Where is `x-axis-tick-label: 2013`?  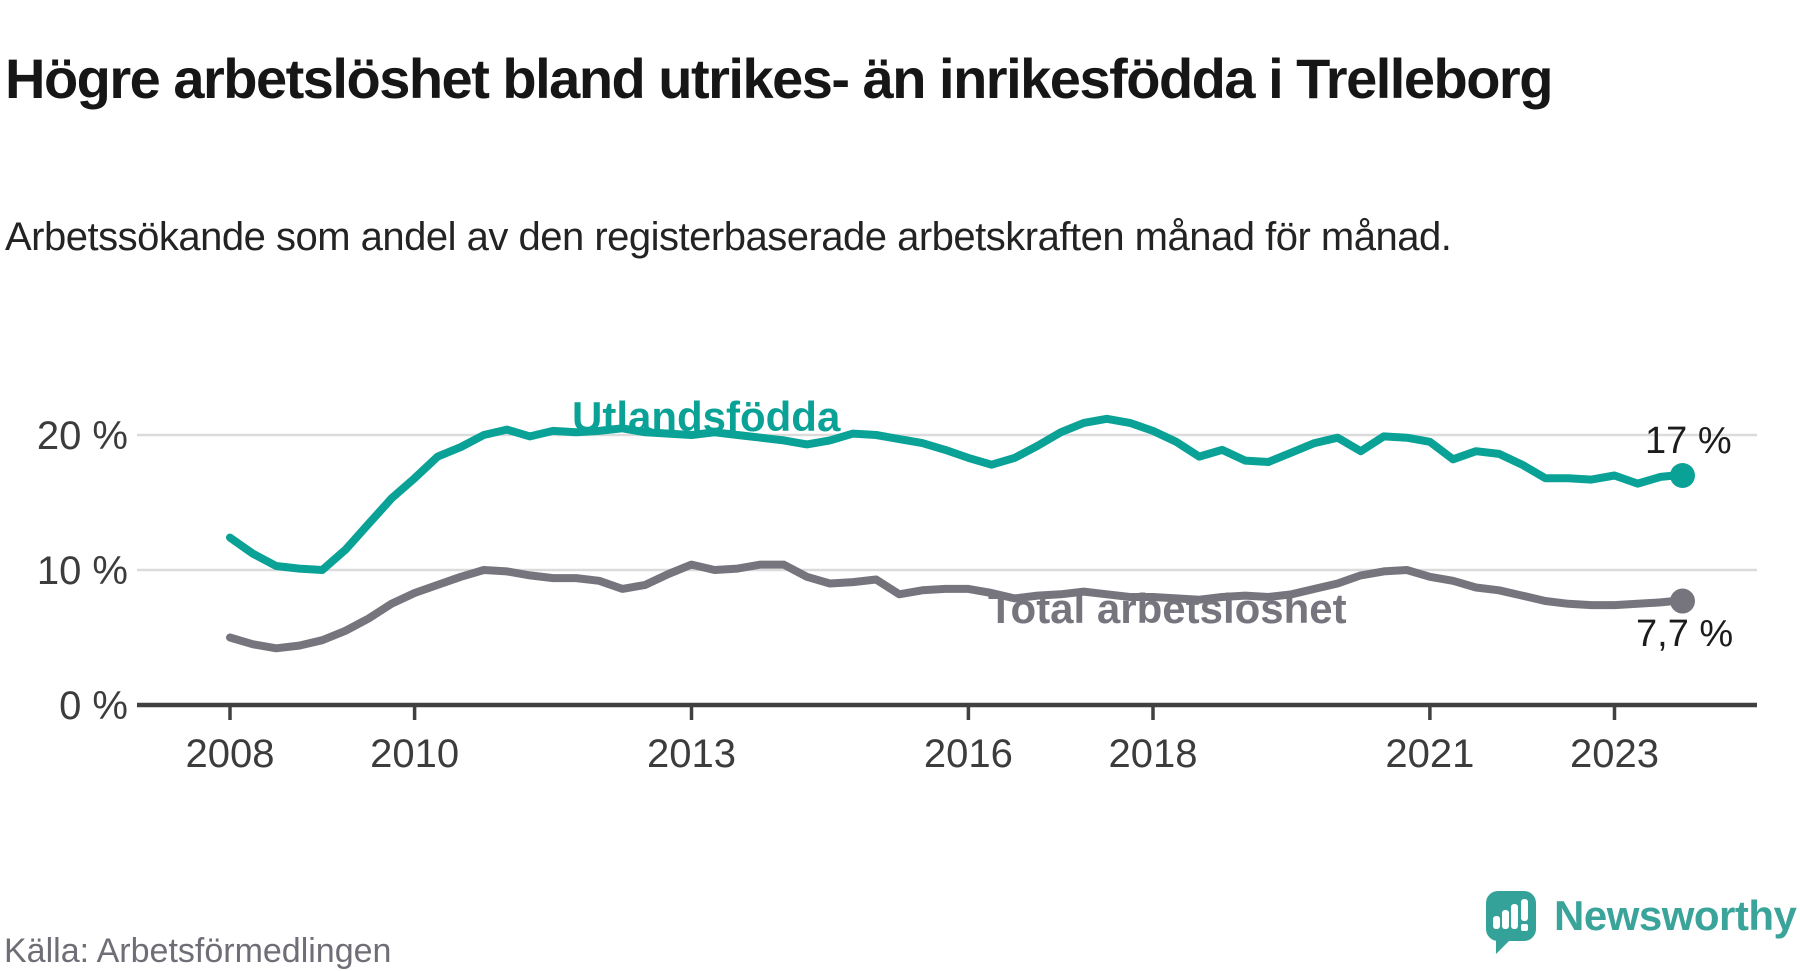 x-axis-tick-label: 2013 is located at coordinates (691, 754).